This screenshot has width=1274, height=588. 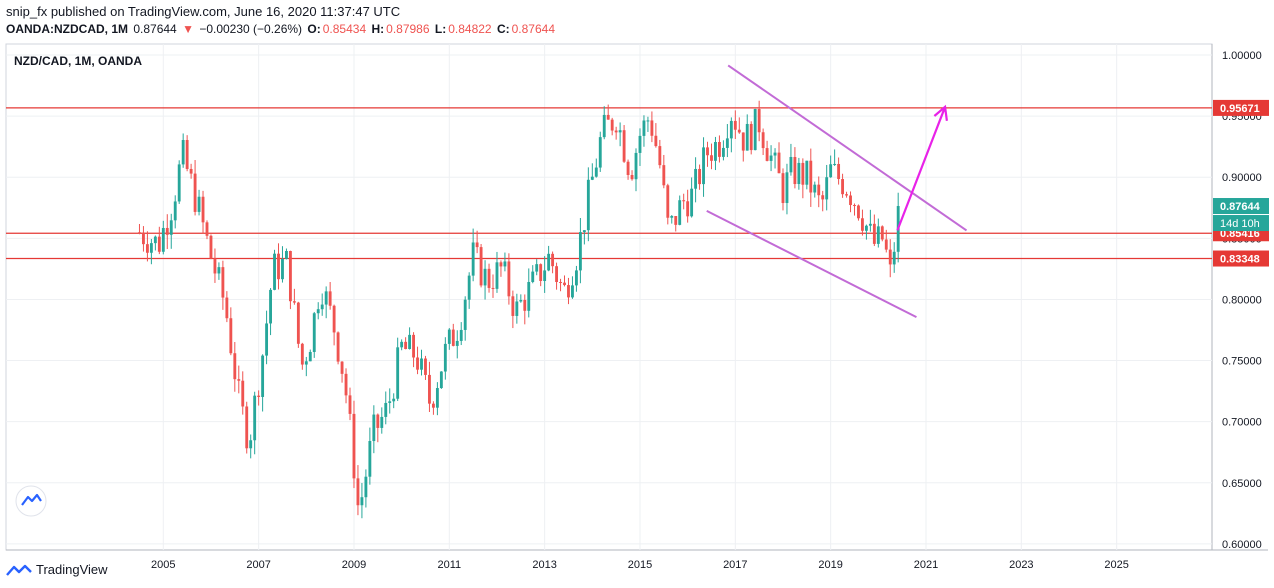 I want to click on x-tick-label: 2017, so click(x=735, y=565).